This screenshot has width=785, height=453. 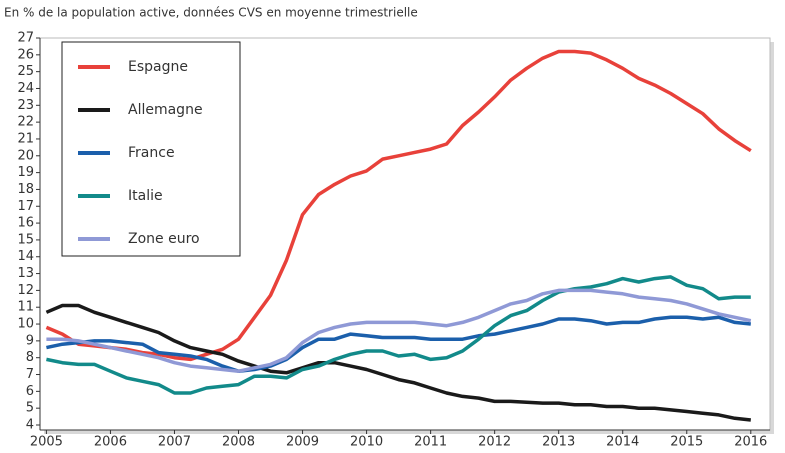 What do you see at coordinates (25, 54) in the screenshot?
I see `y-tick-label: 26` at bounding box center [25, 54].